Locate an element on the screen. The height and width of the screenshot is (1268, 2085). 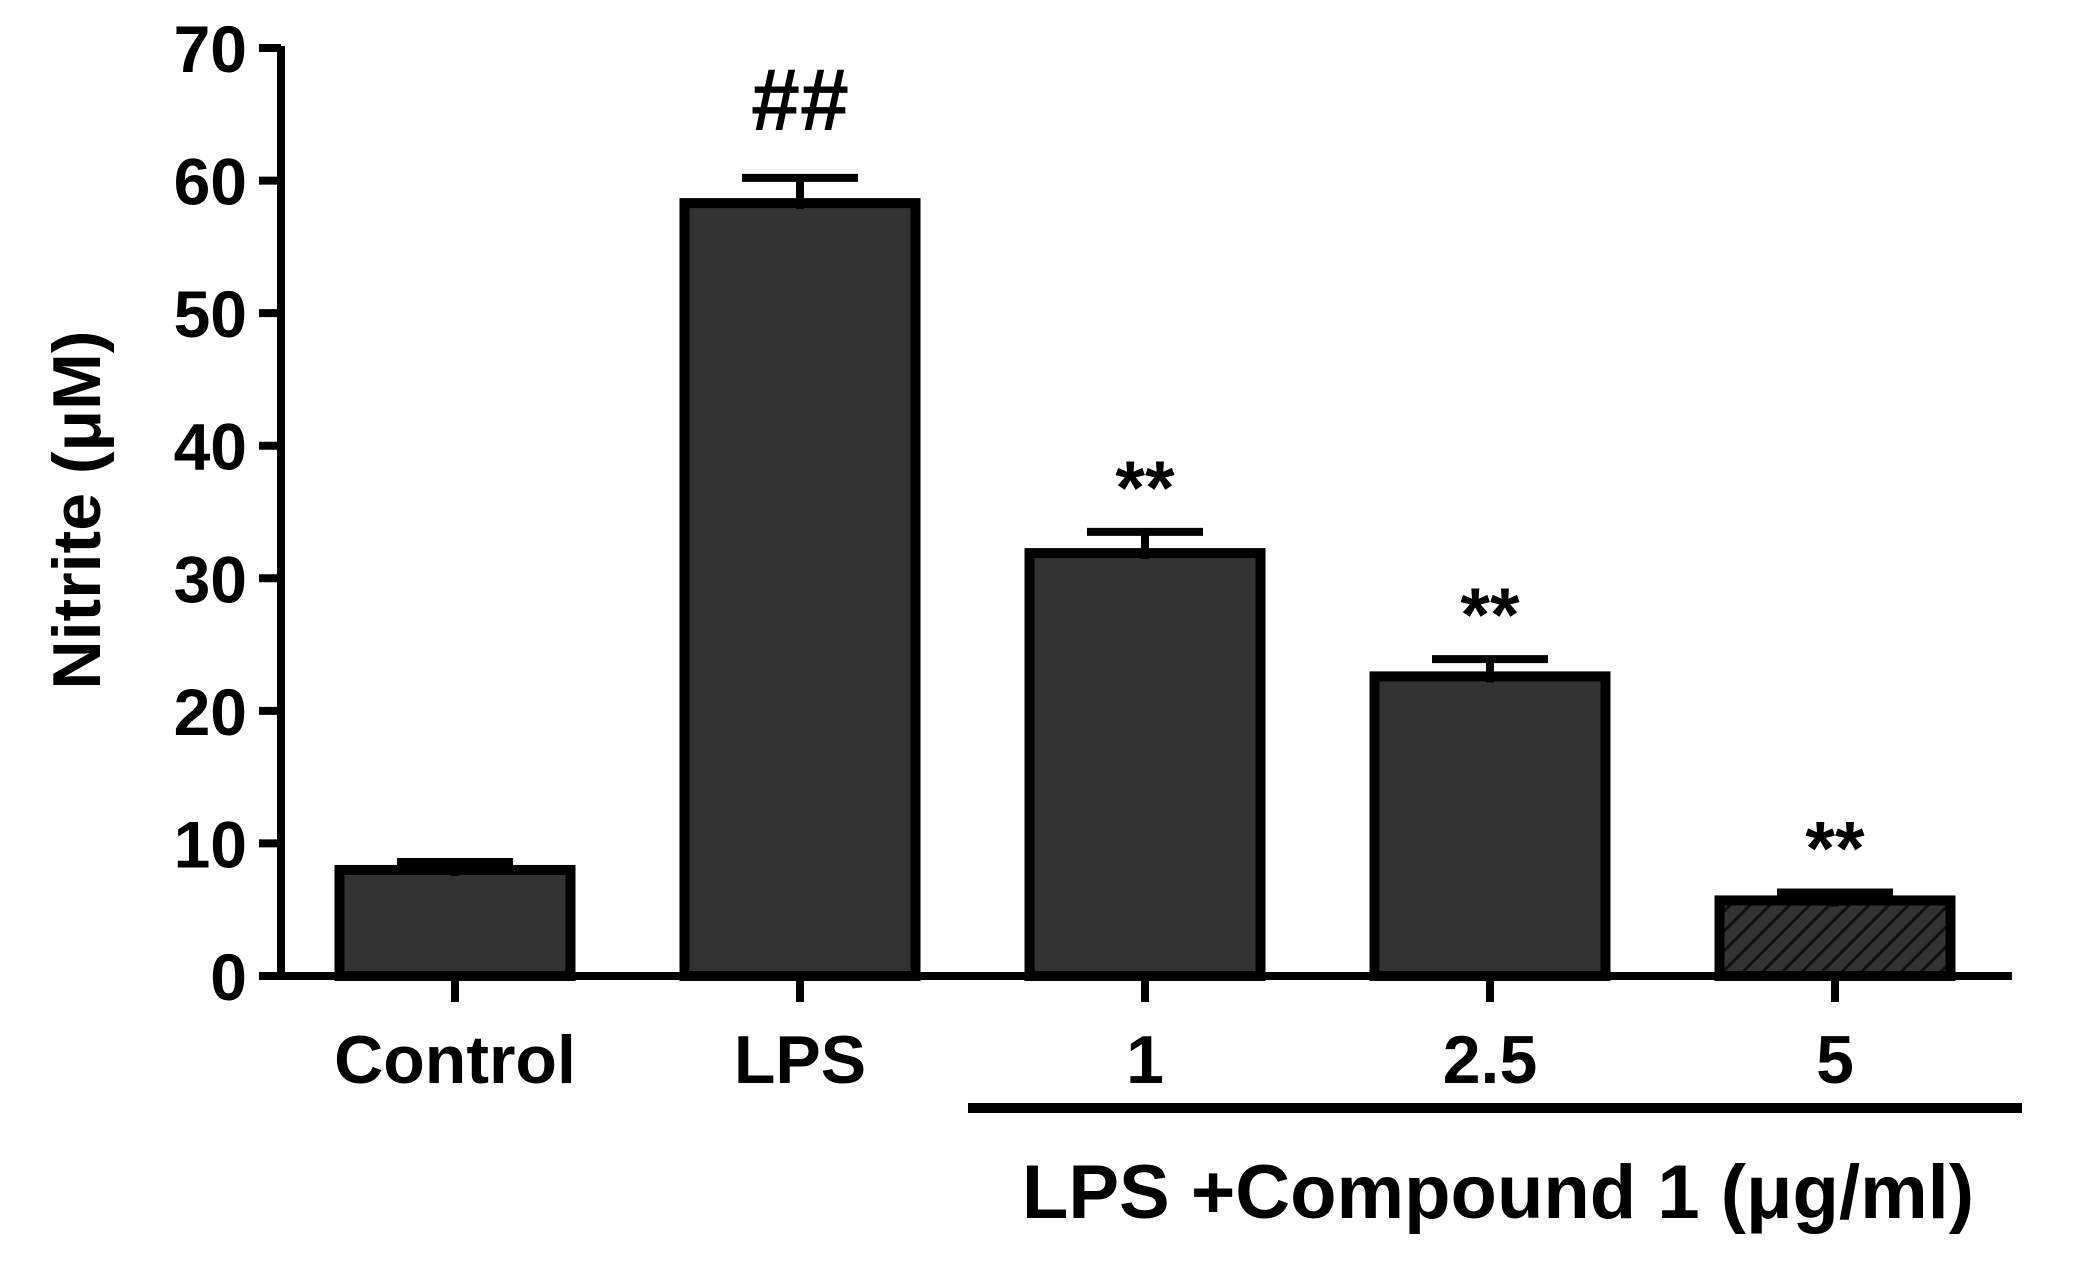
y-tick-label: 20 is located at coordinates (210, 712).